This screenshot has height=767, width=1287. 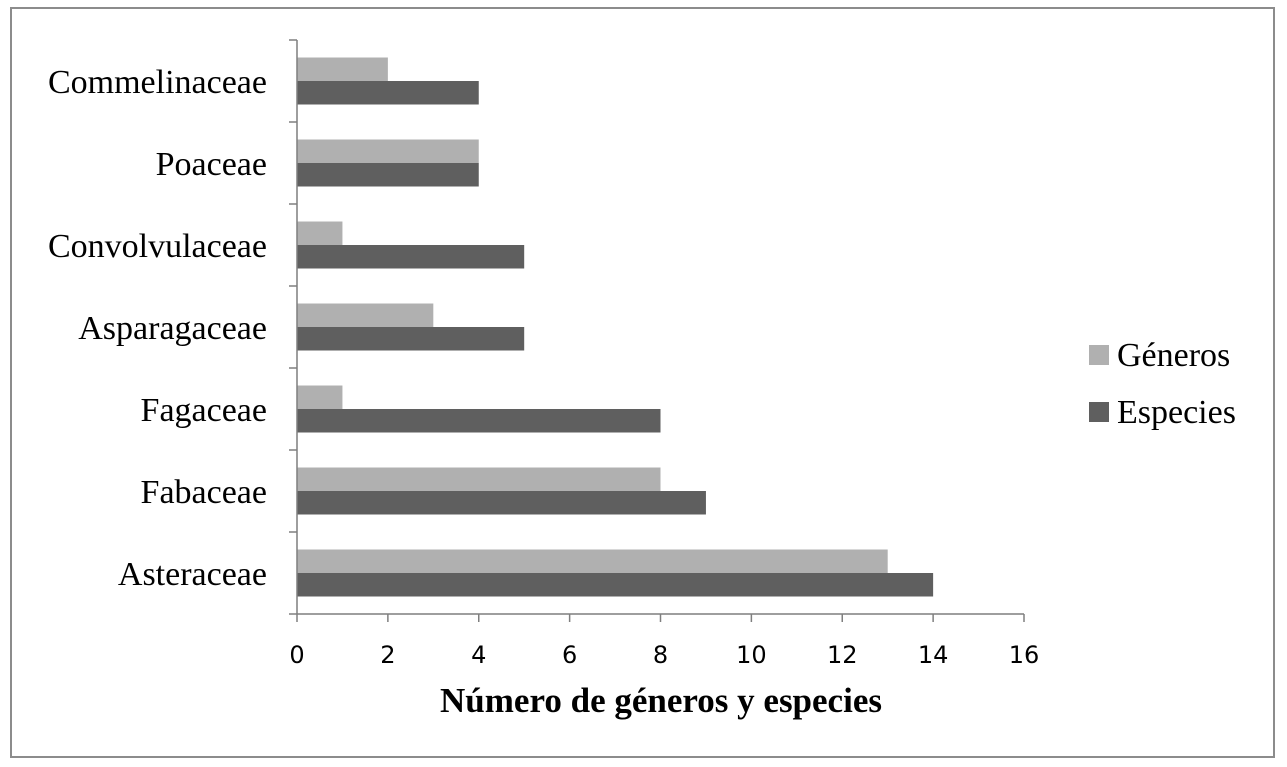 What do you see at coordinates (1162, 384) in the screenshot?
I see `legend: Géneros Especies` at bounding box center [1162, 384].